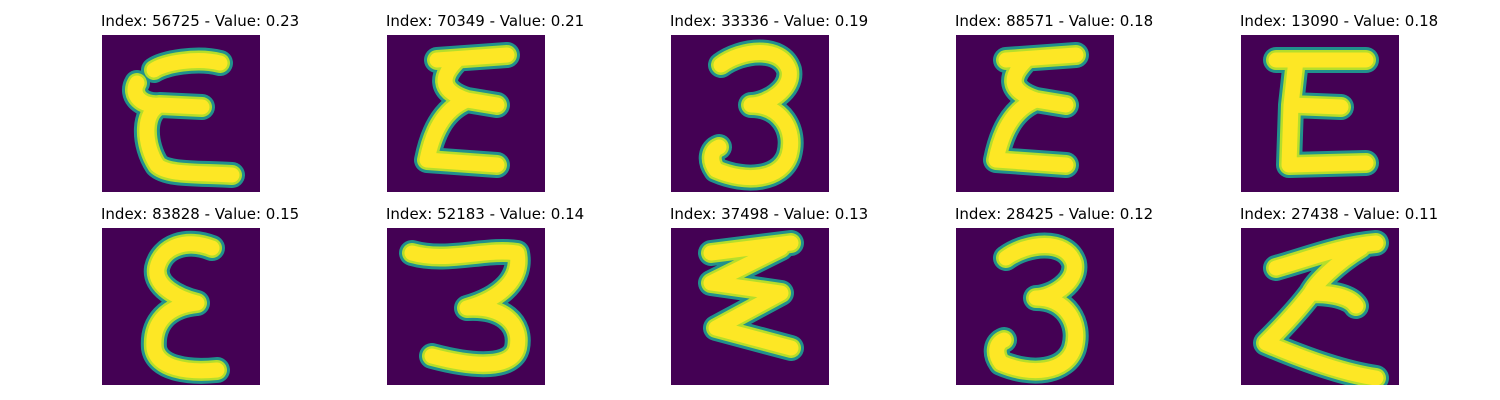 This screenshot has width=1500, height=400. Describe the element at coordinates (769, 214) in the screenshot. I see `panel-title: Index: 37498 - Value: 0.13` at that location.